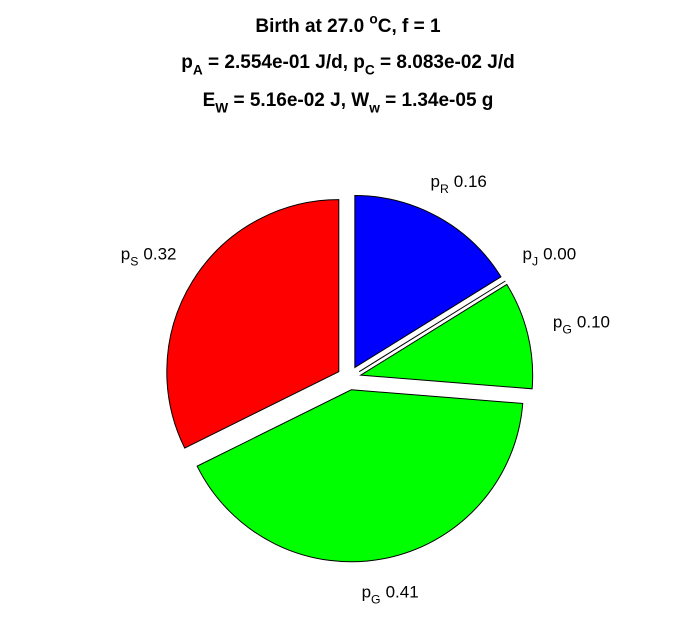 The height and width of the screenshot is (618, 696). I want to click on slice-label: pJ 0.00, so click(550, 257).